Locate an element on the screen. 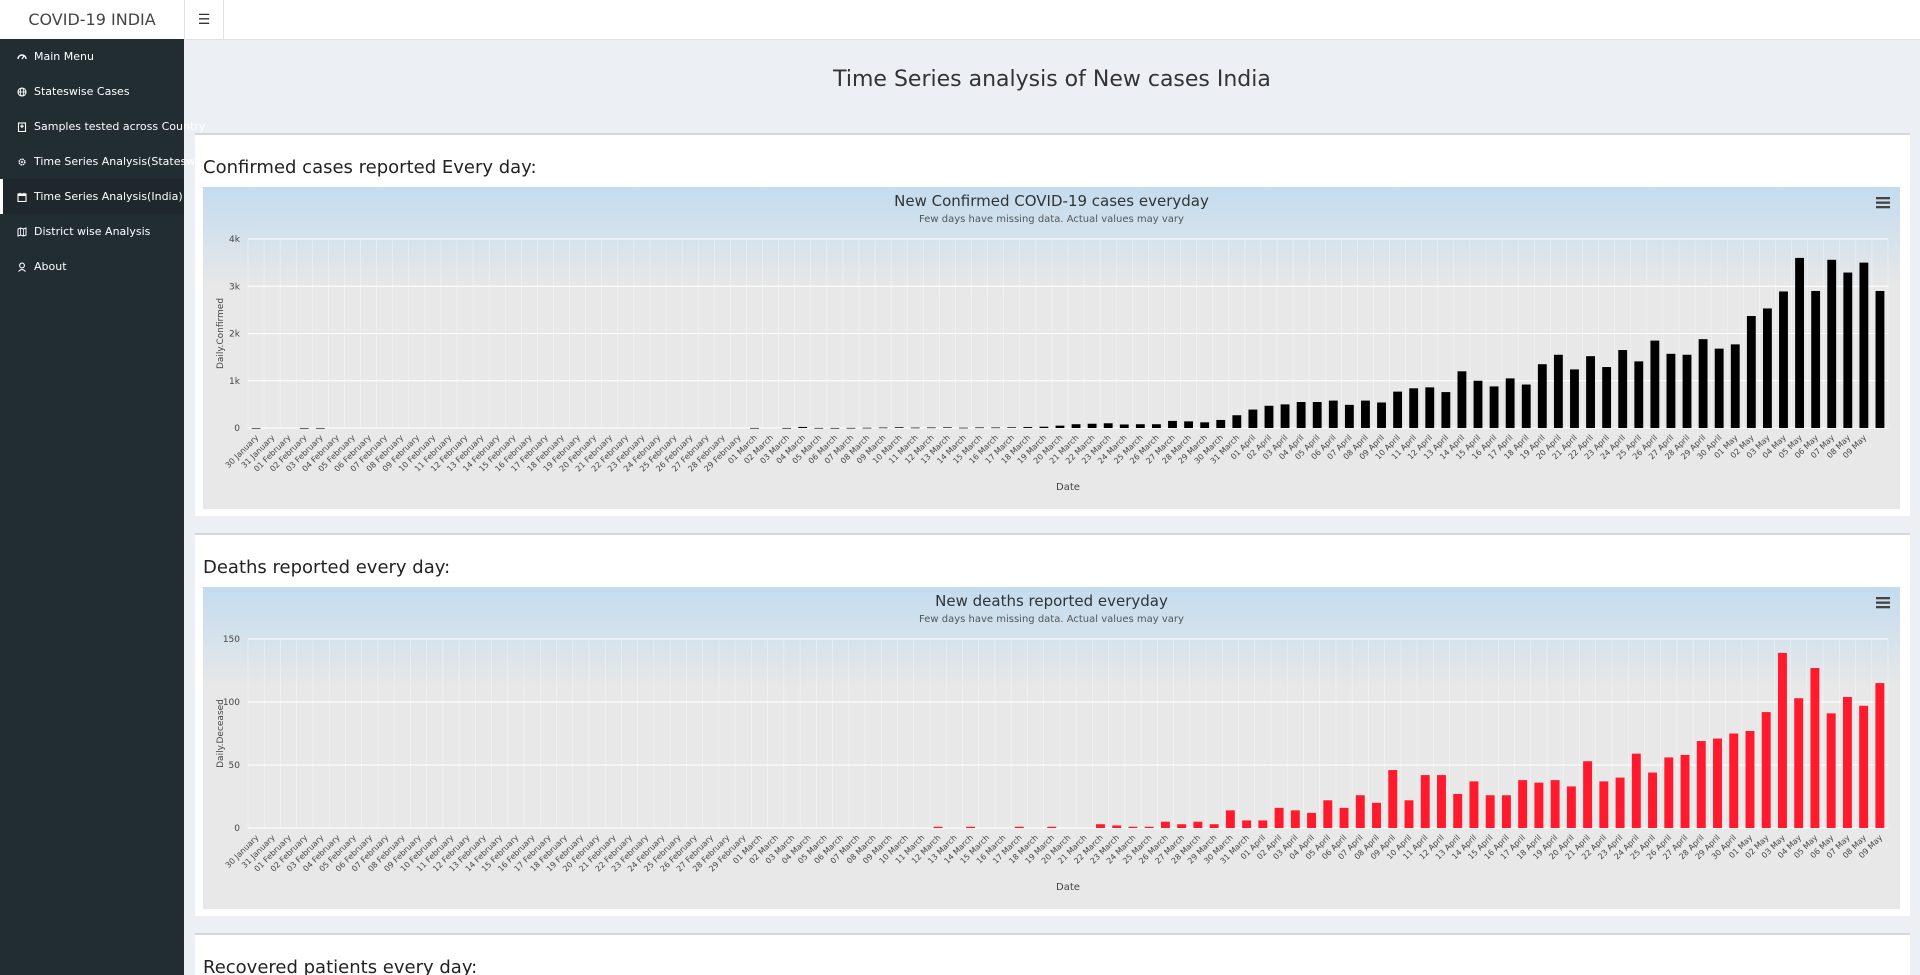  sidebar-item-stateswise-cases: Stateswise Cases is located at coordinates (92, 91).